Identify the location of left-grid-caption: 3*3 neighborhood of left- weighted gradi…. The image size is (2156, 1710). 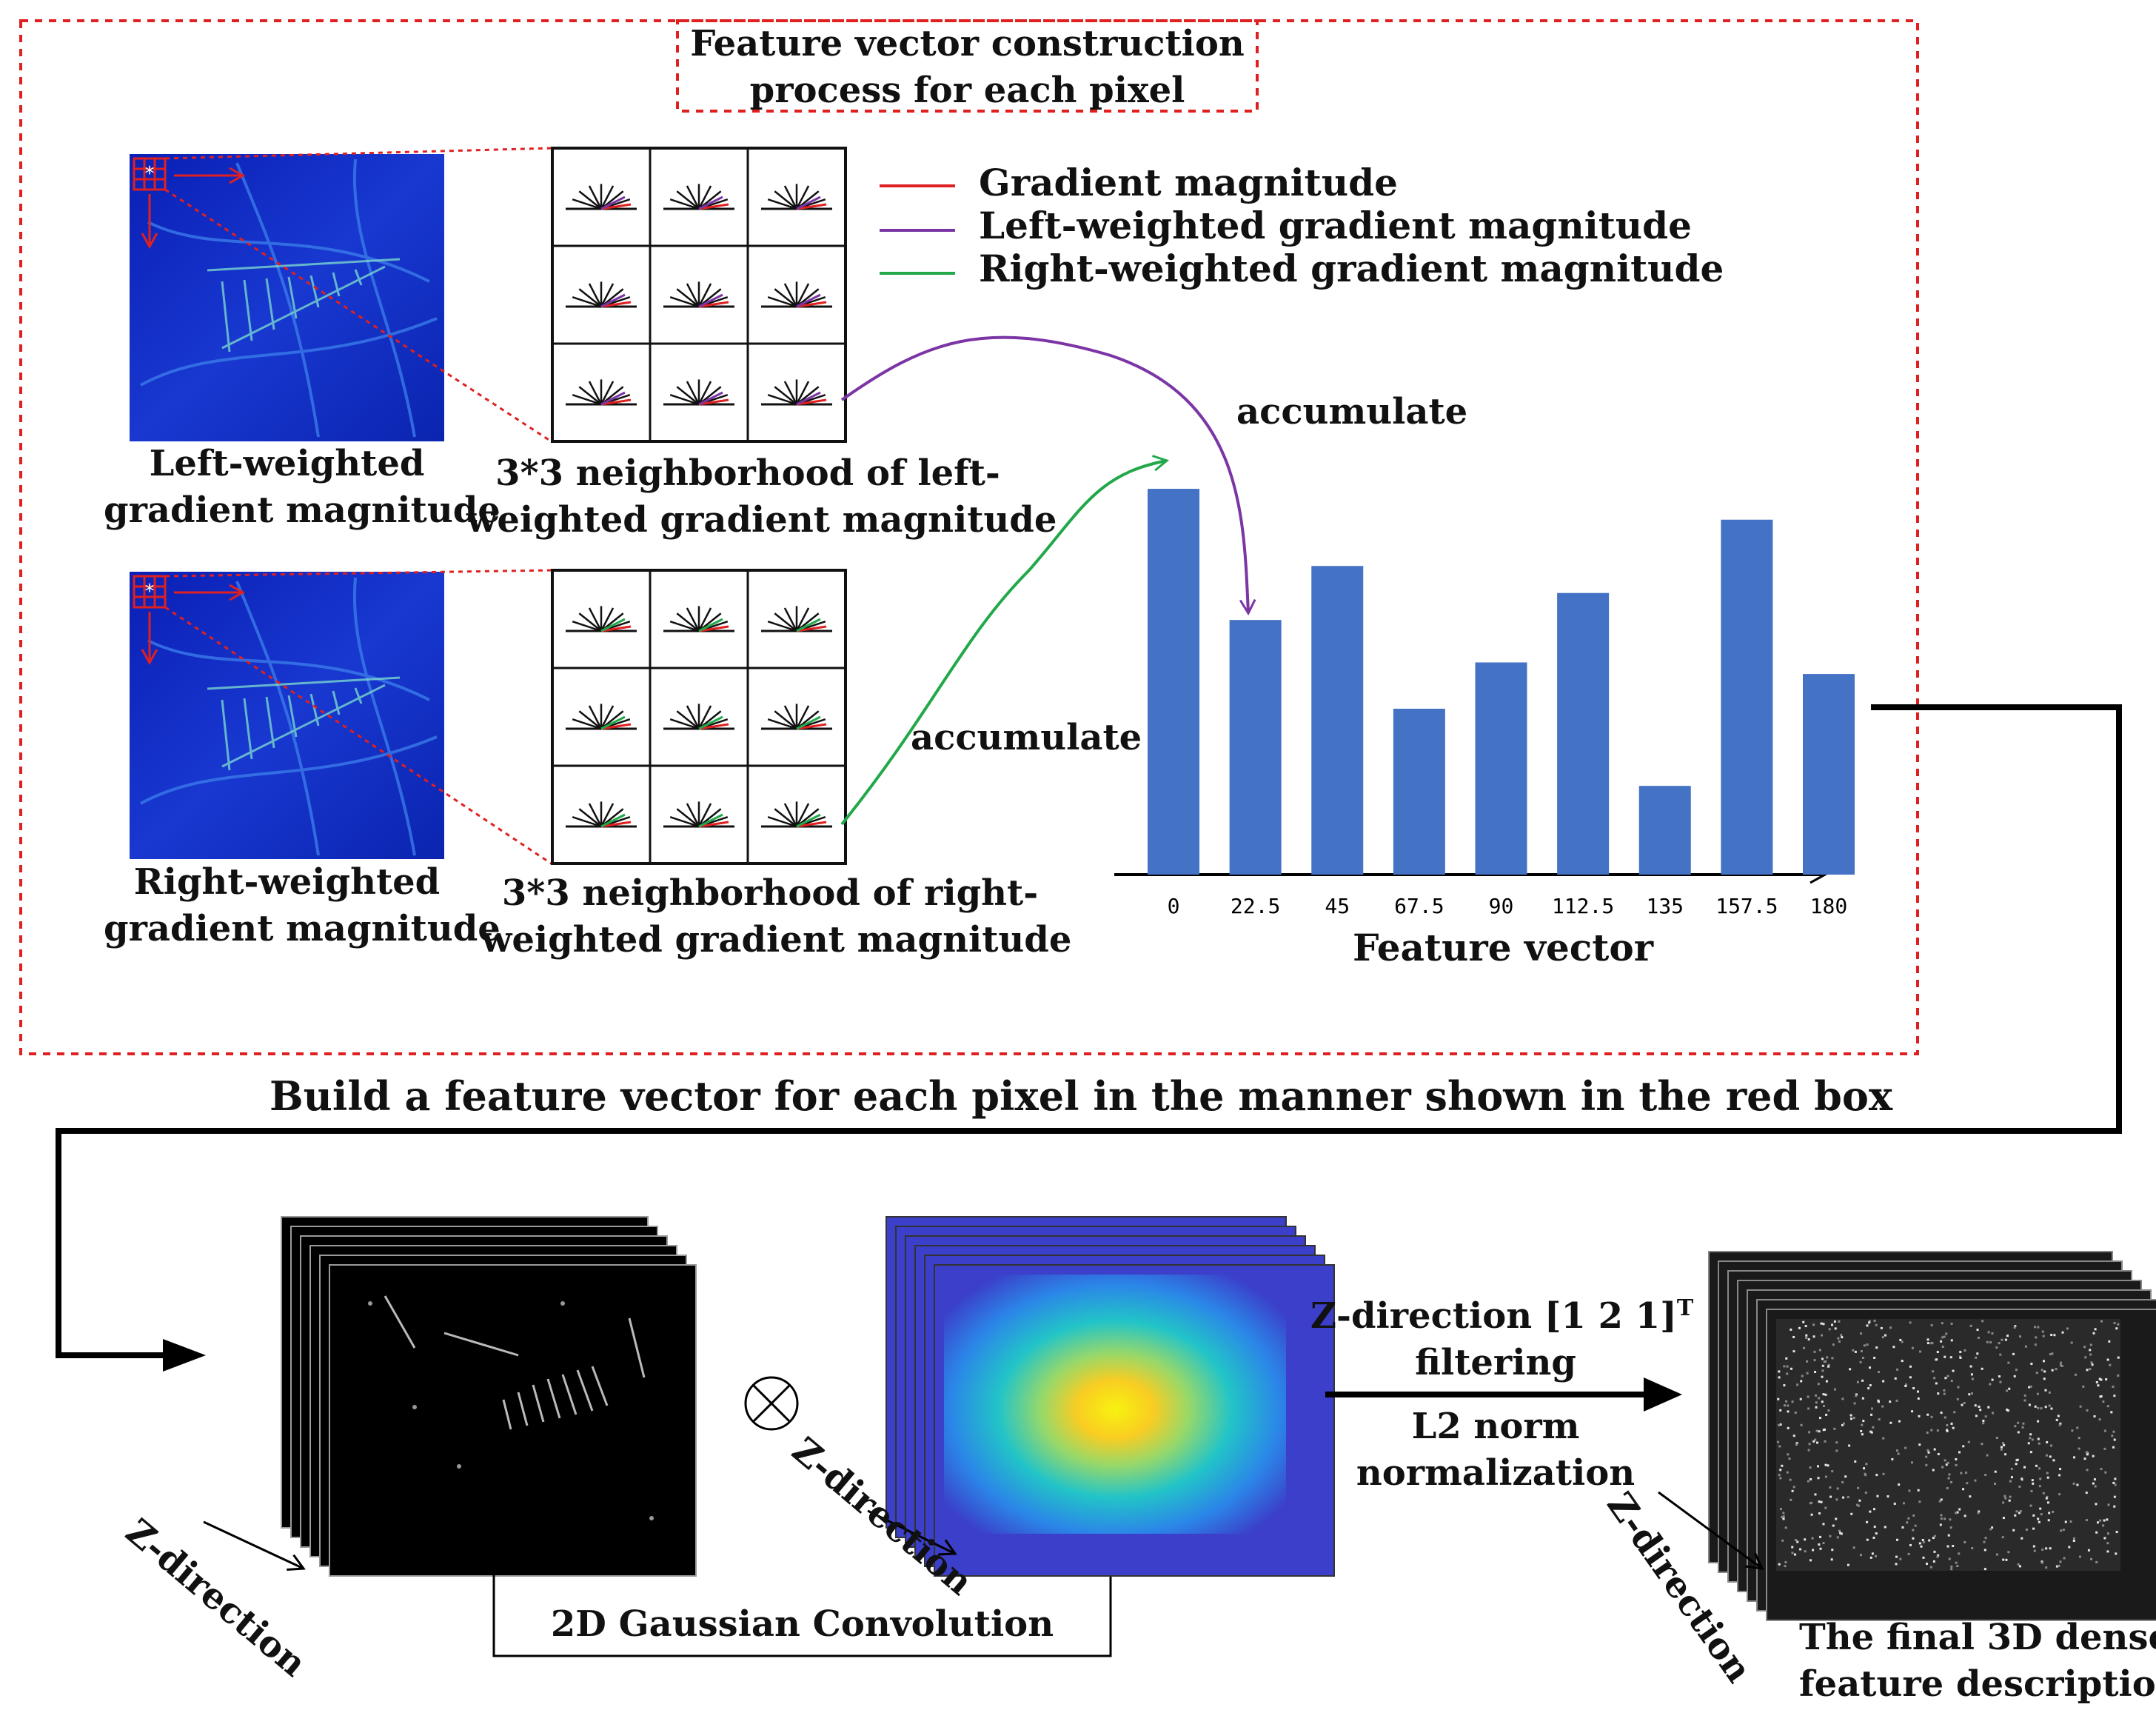
(762, 497).